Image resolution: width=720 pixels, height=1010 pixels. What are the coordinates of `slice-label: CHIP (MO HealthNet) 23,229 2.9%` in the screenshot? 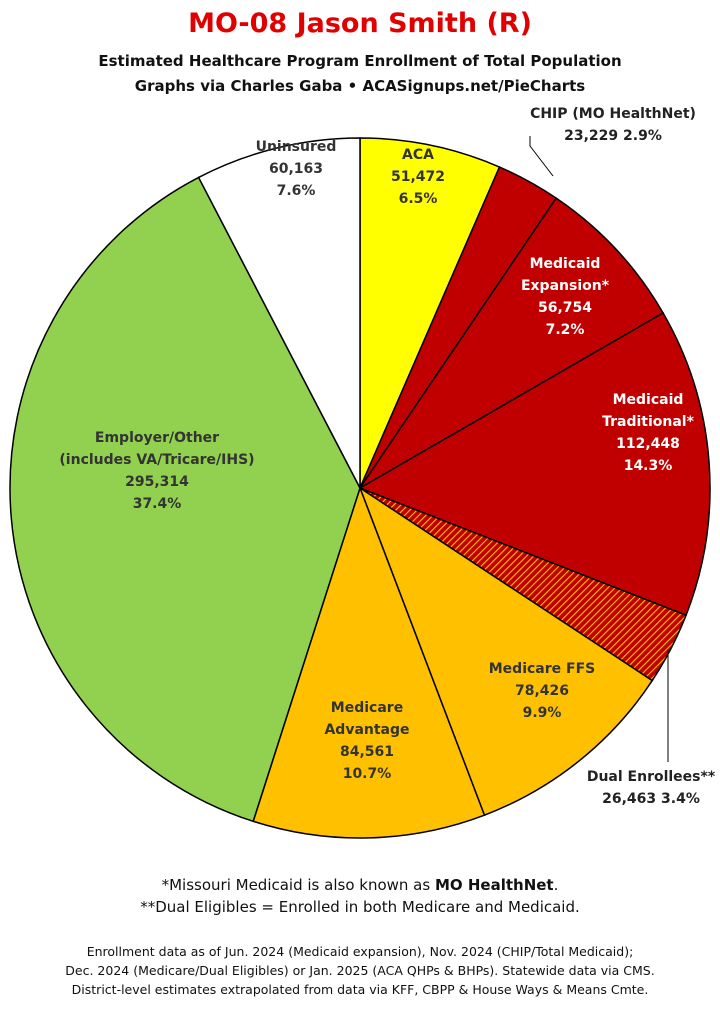 It's located at (613, 125).